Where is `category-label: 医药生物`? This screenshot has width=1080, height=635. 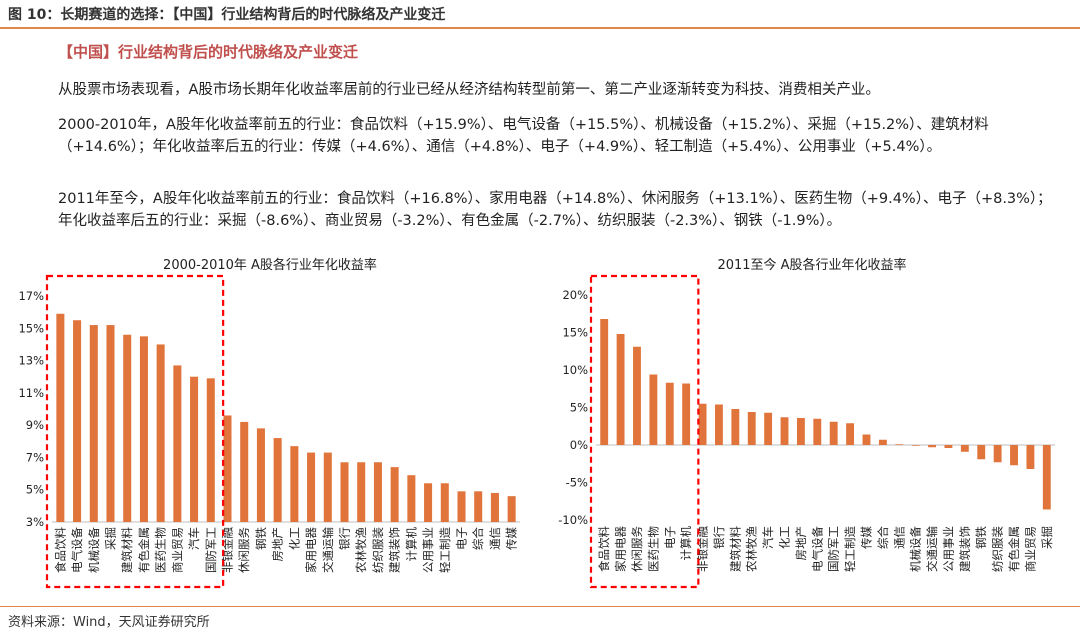 category-label: 医药生物 is located at coordinates (161, 550).